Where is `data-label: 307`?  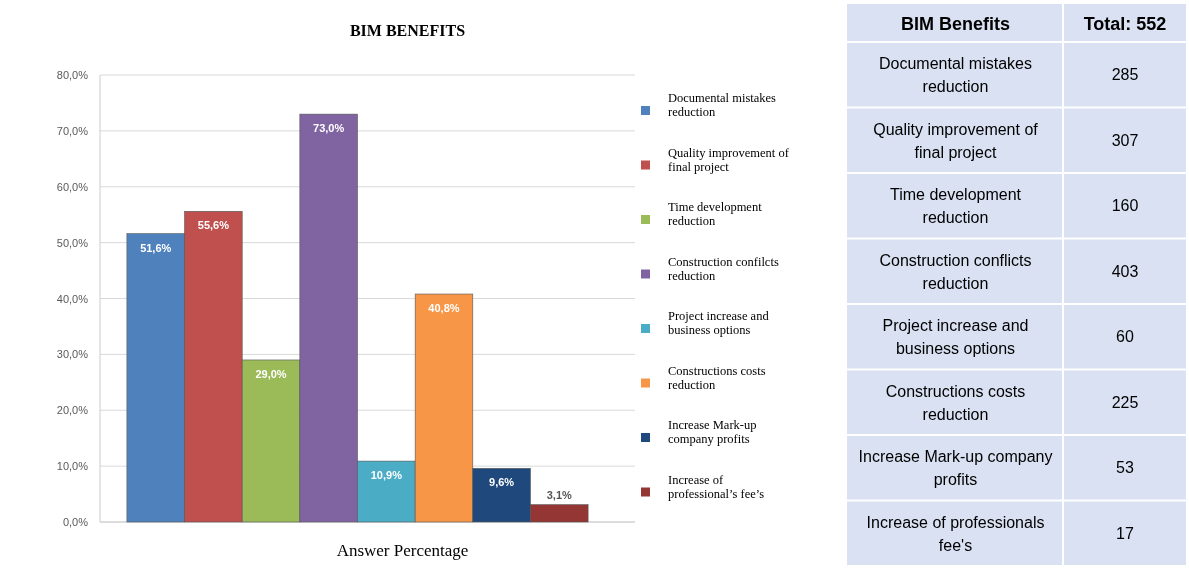
data-label: 307 is located at coordinates (1125, 140).